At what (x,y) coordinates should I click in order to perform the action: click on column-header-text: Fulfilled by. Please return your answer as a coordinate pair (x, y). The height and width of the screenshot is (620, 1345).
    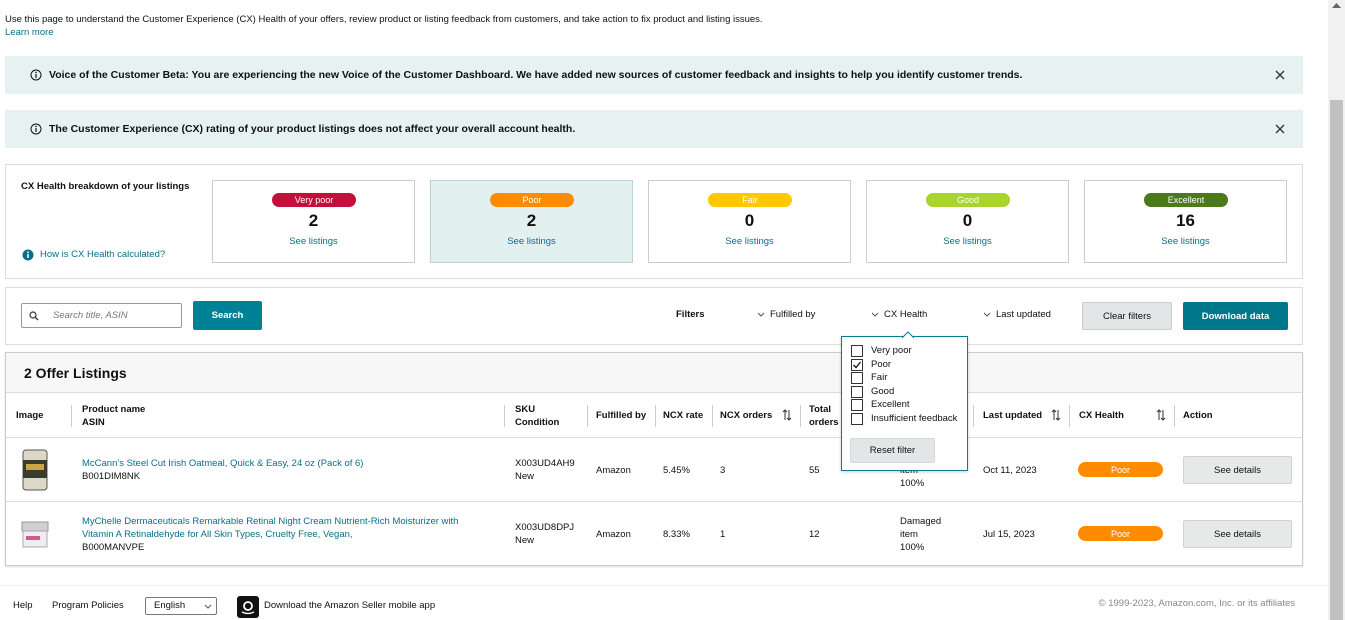
    Looking at the image, I should click on (621, 415).